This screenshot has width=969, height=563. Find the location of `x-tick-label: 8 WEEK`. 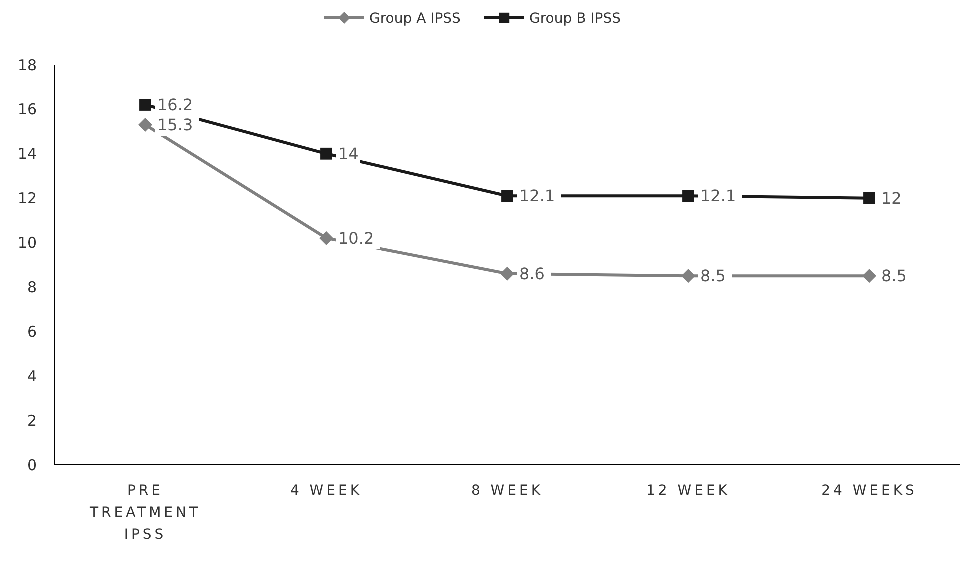

x-tick-label: 8 WEEK is located at coordinates (507, 491).